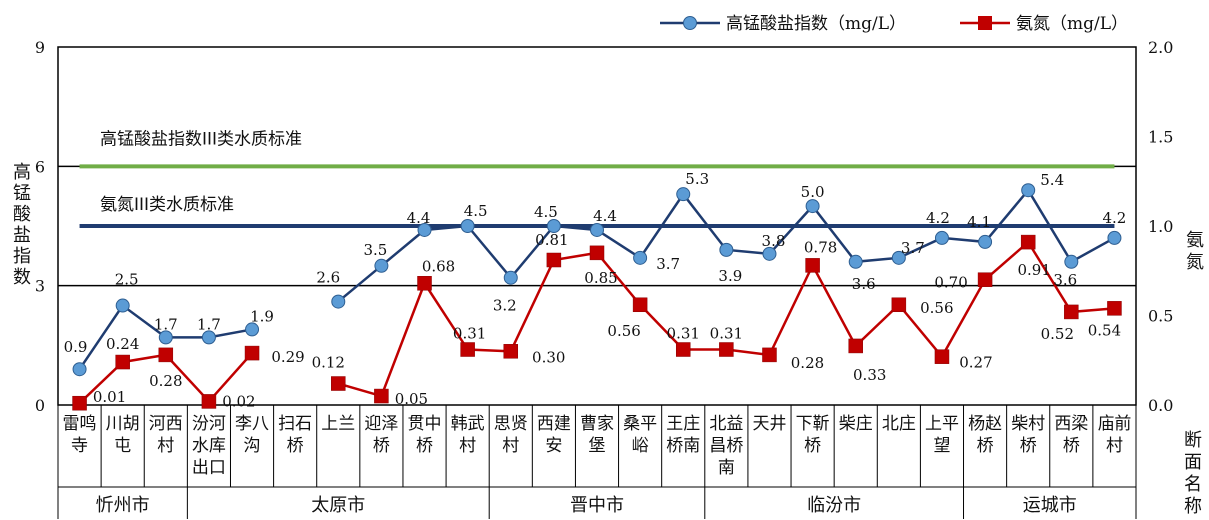 This screenshot has width=1209, height=520. What do you see at coordinates (834, 505) in the screenshot?
I see `city-label: 临汾市` at bounding box center [834, 505].